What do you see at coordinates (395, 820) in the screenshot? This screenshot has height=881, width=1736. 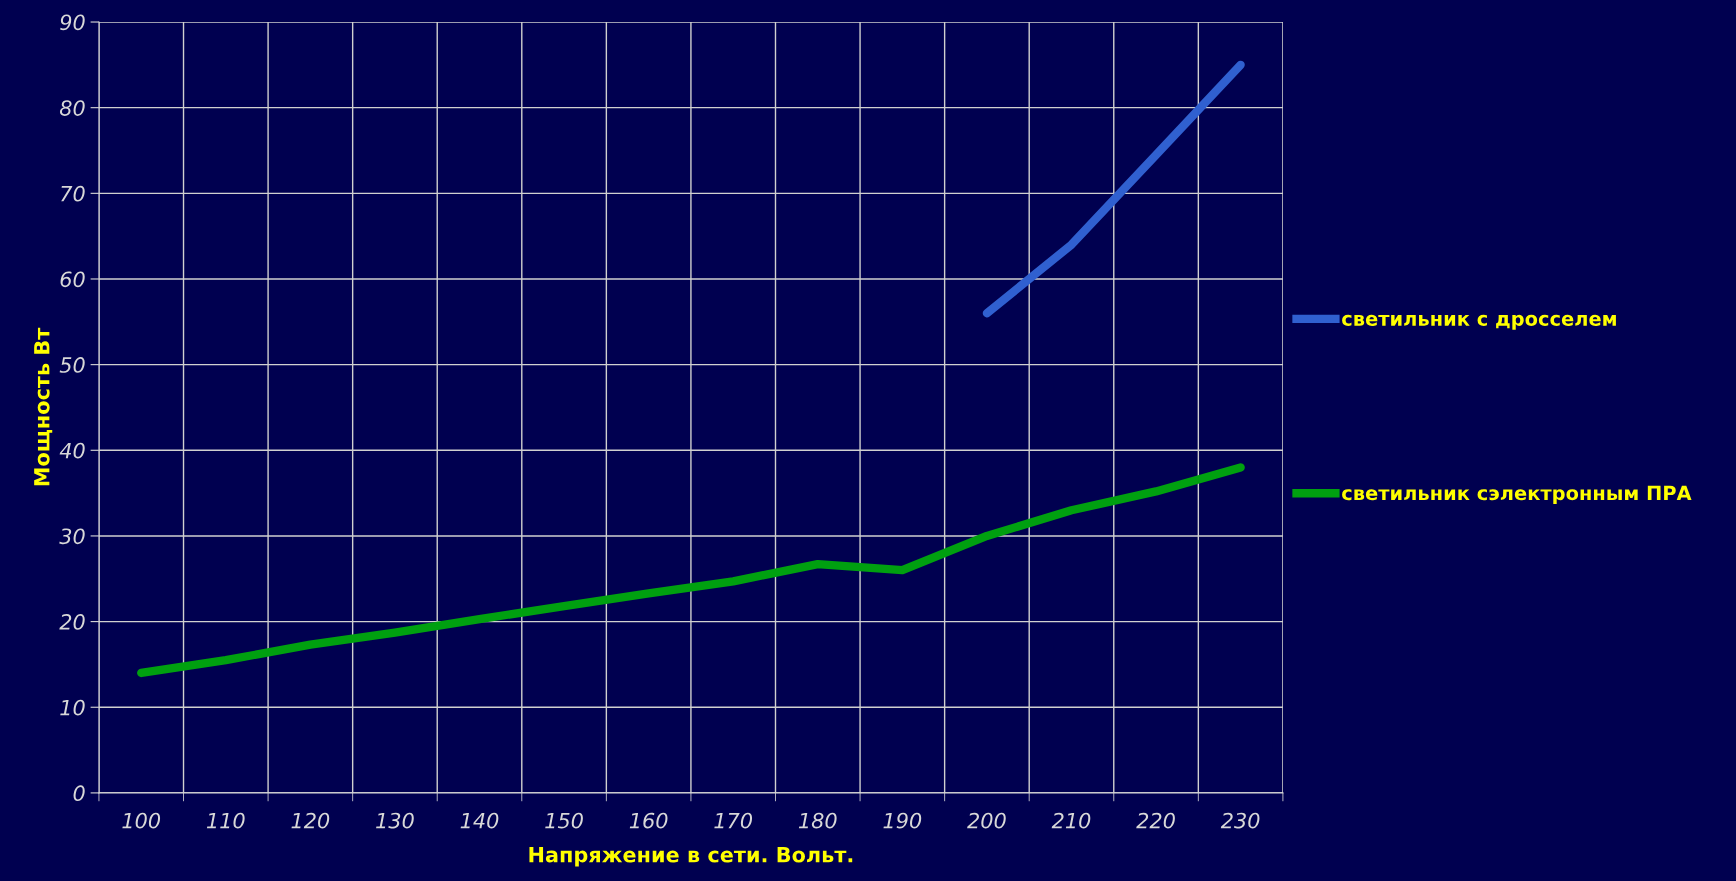 I see `x-tick-label: 130` at bounding box center [395, 820].